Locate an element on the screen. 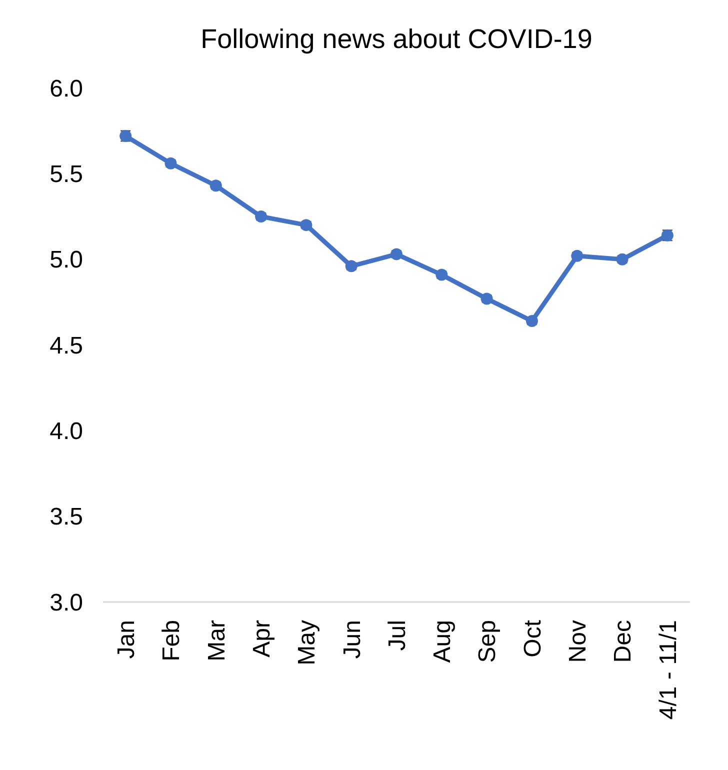 The image size is (728, 770). x-tick-label: Nov is located at coordinates (578, 641).